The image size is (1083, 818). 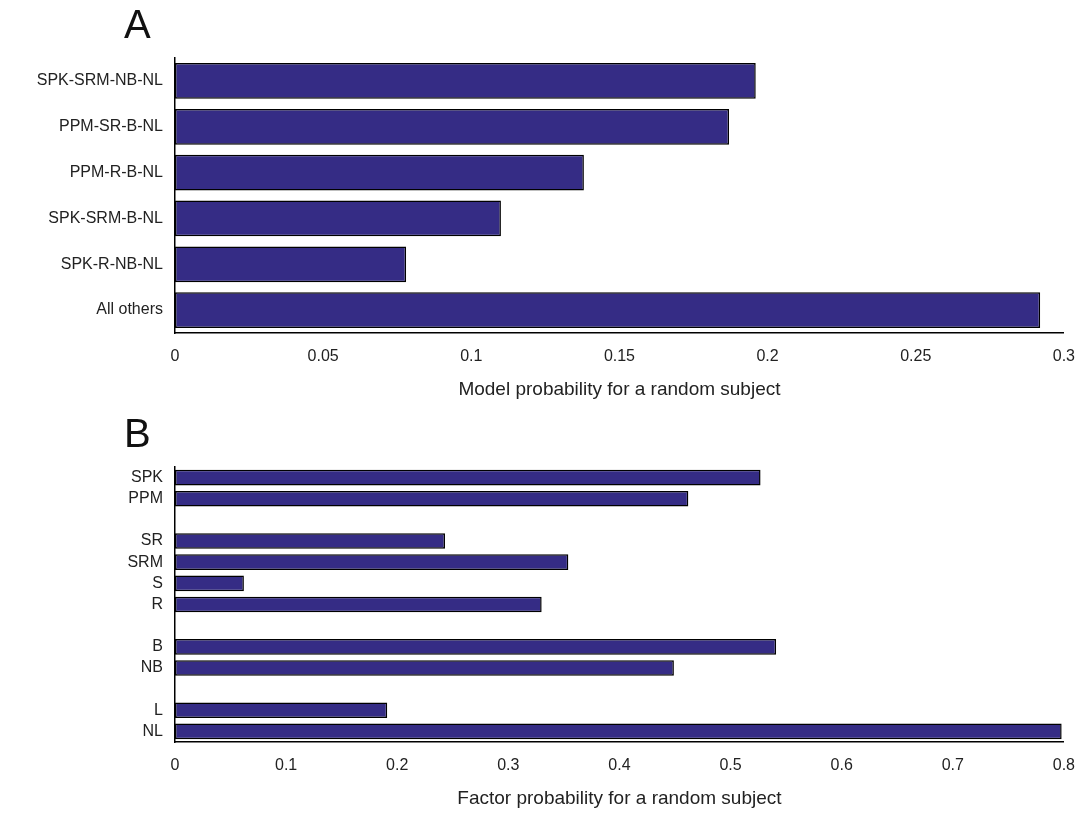 I want to click on y-tick-label: SR, so click(x=151, y=540).